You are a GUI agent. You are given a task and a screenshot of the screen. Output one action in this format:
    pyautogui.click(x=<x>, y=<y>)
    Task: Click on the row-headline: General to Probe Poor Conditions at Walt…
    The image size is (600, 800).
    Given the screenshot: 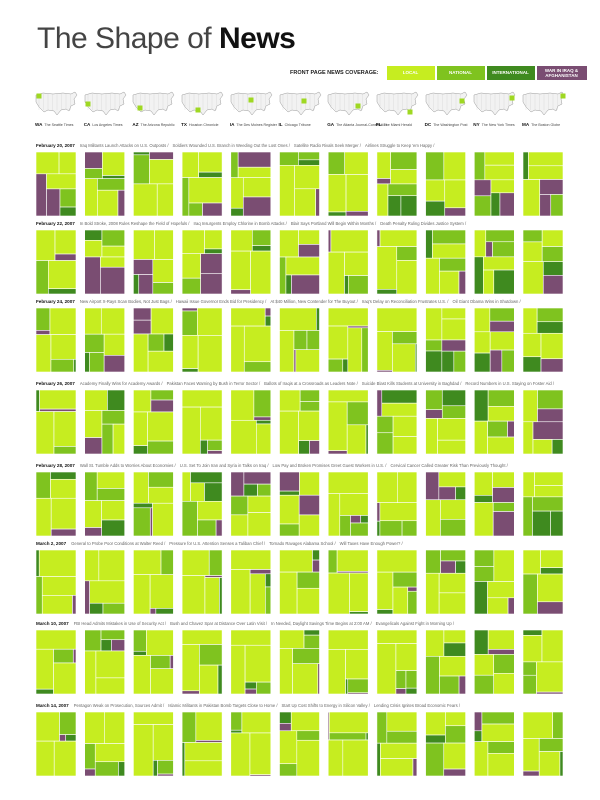 What is the action you would take?
    pyautogui.click(x=118, y=543)
    